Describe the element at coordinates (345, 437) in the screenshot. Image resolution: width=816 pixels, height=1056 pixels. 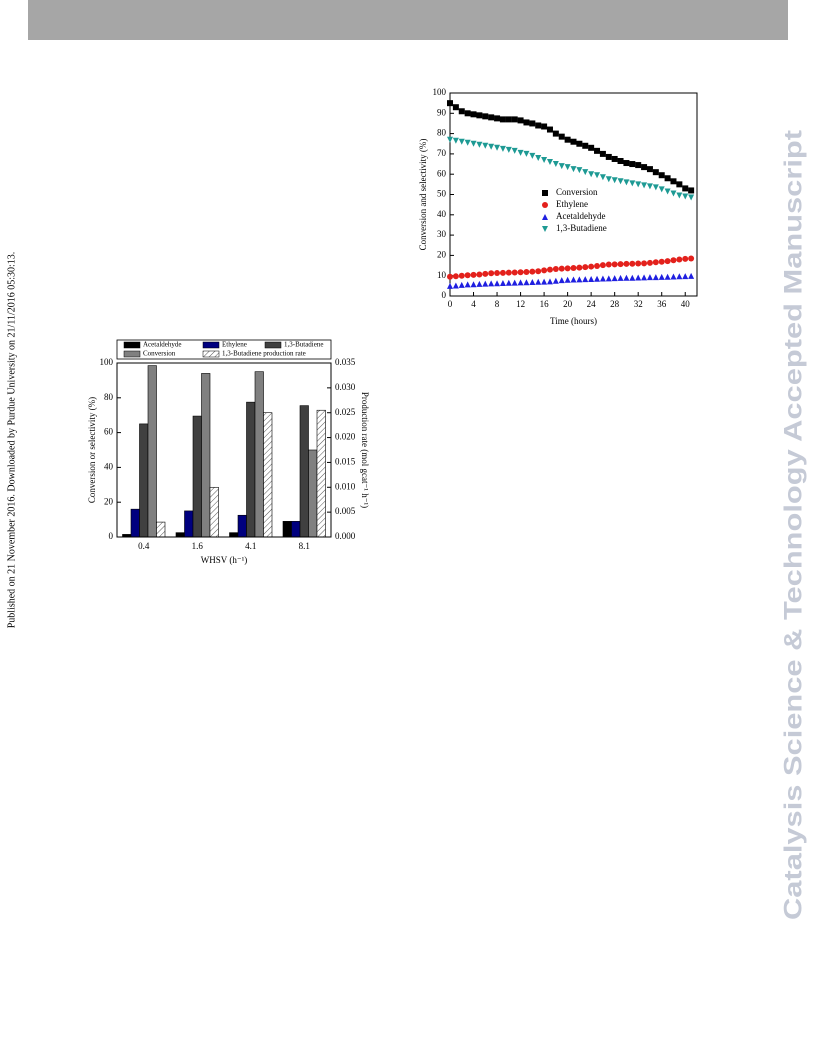
I see `y2-tick-label: 0.020` at that location.